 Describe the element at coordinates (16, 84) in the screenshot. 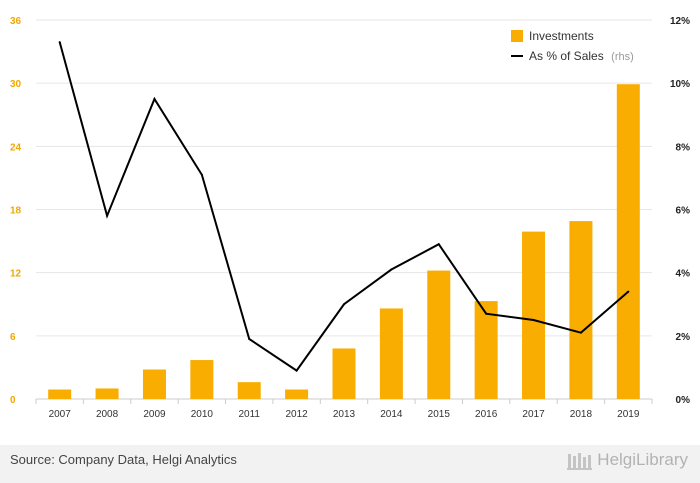

I see `left-tick-label: 30` at that location.